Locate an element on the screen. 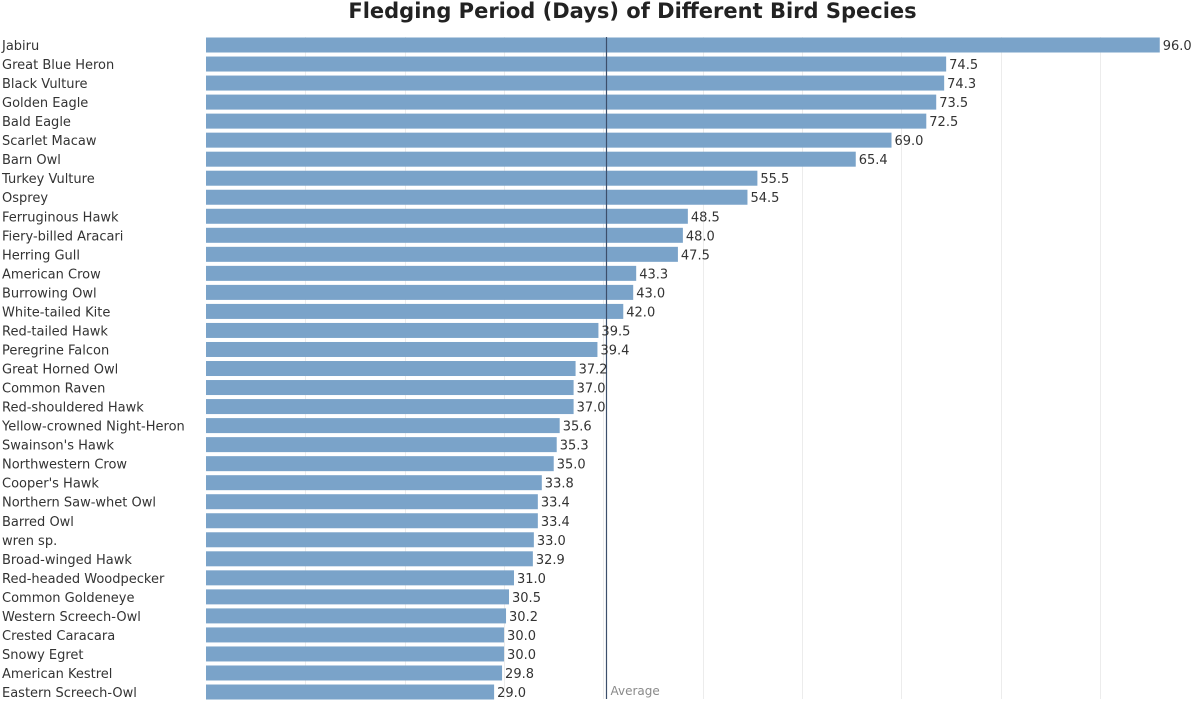  value-label: 65.4 is located at coordinates (873, 160).